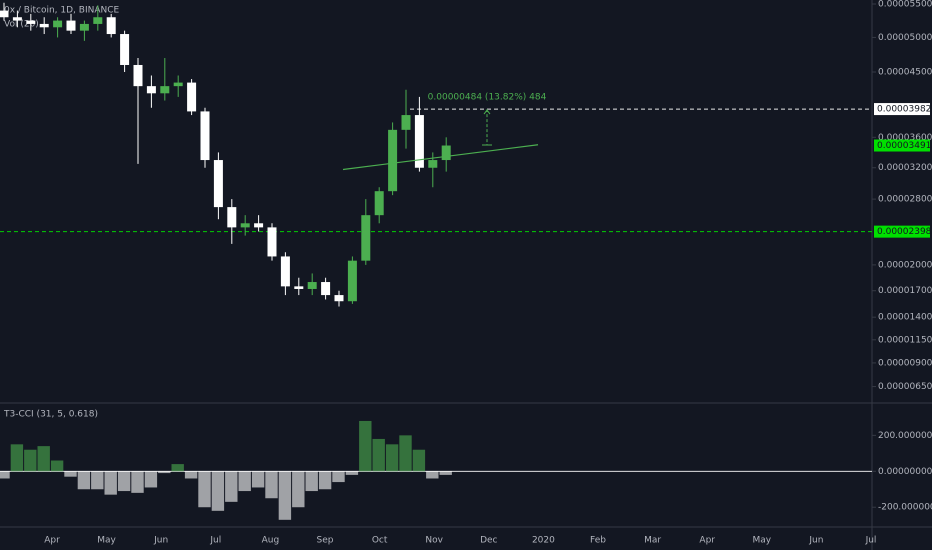 This screenshot has height=550, width=932. Describe the element at coordinates (325, 541) in the screenshot. I see `x-tick-label: Sep` at that location.